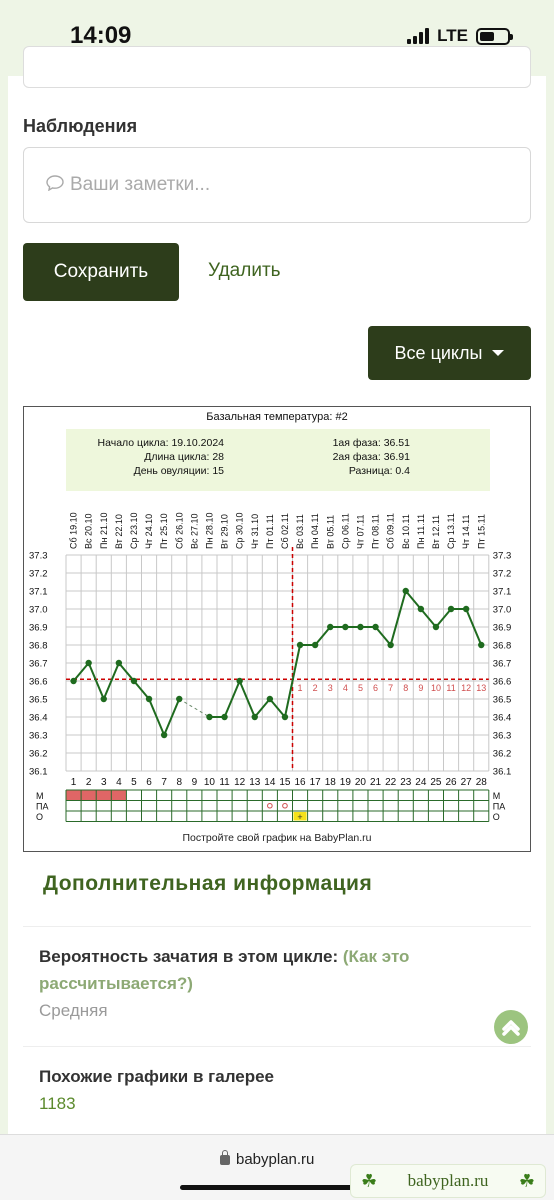  Describe the element at coordinates (497, 796) in the screenshot. I see `row-label-right: М` at that location.